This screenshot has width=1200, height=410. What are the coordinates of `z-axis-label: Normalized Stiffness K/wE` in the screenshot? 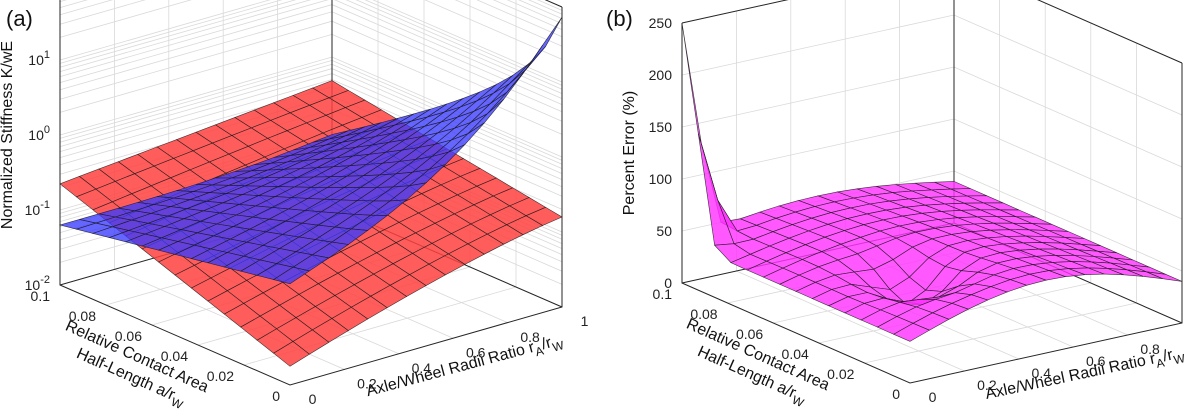 It's located at (8, 135).